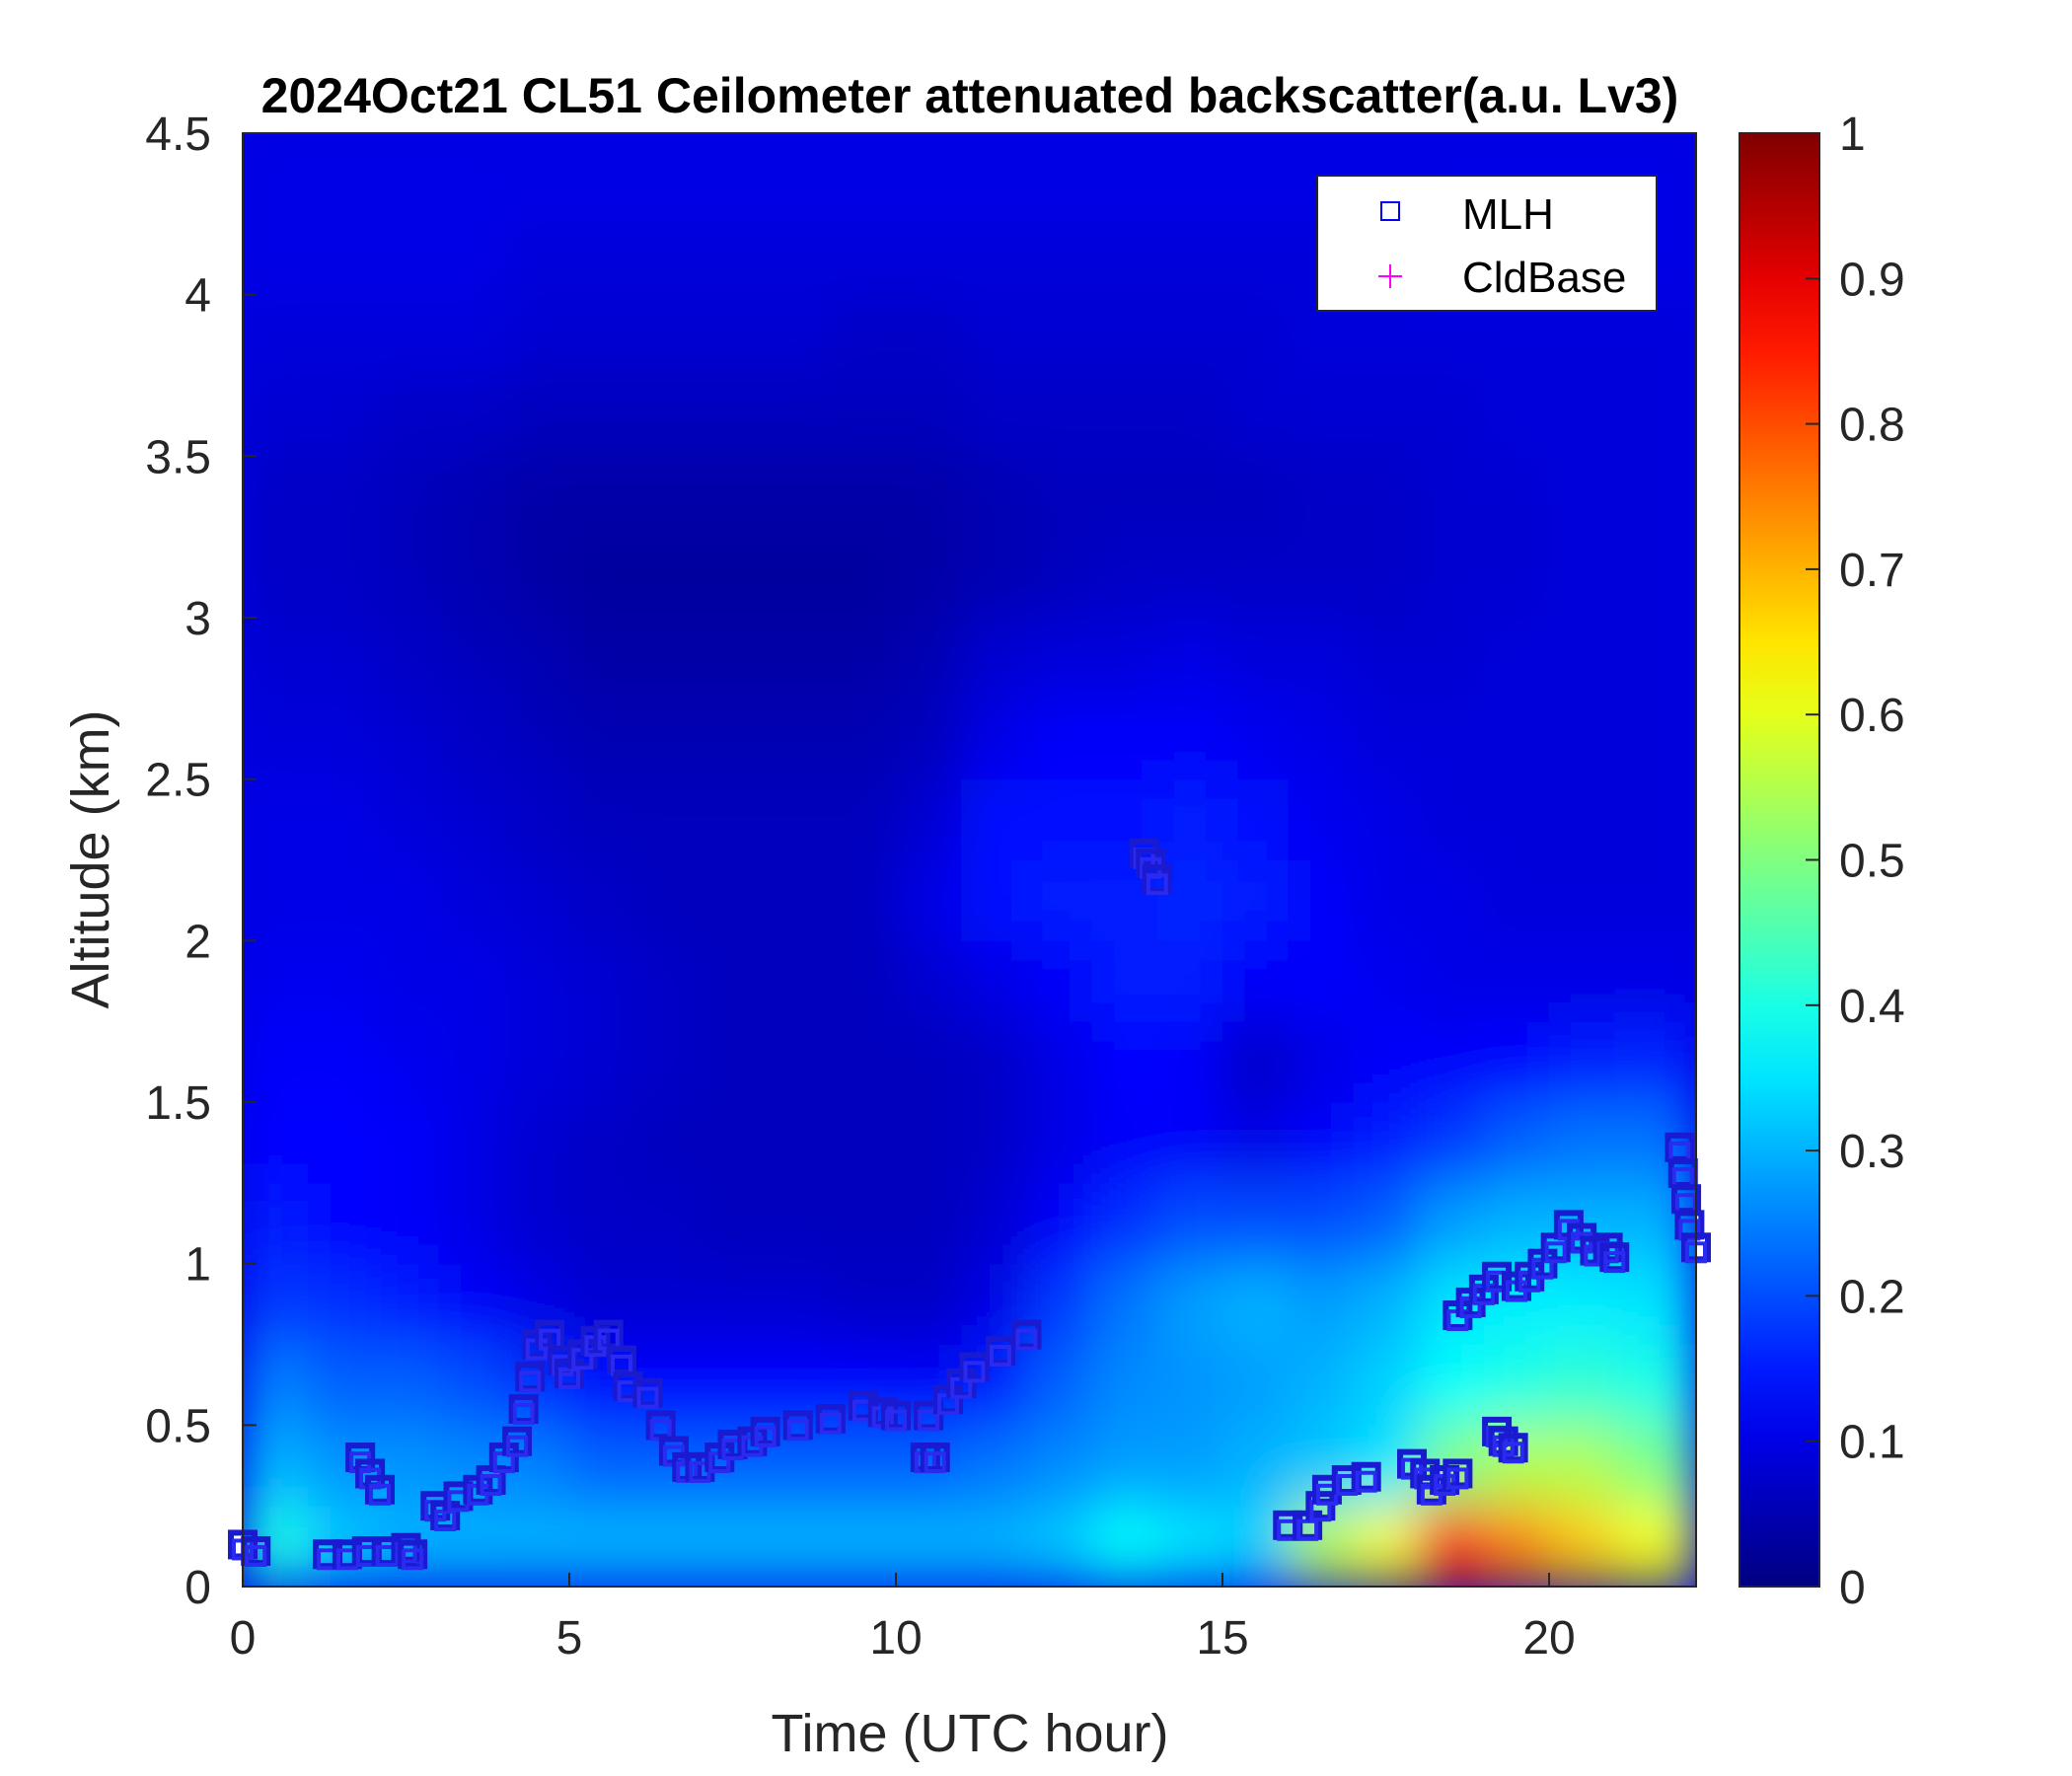 The width and height of the screenshot is (2072, 1776). I want to click on x-tick-label: 15, so click(1222, 1639).